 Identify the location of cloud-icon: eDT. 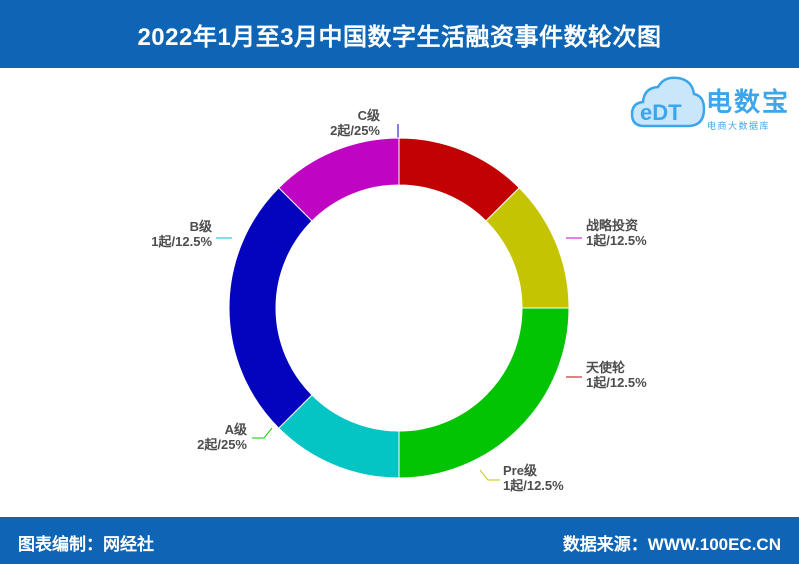
(668, 102).